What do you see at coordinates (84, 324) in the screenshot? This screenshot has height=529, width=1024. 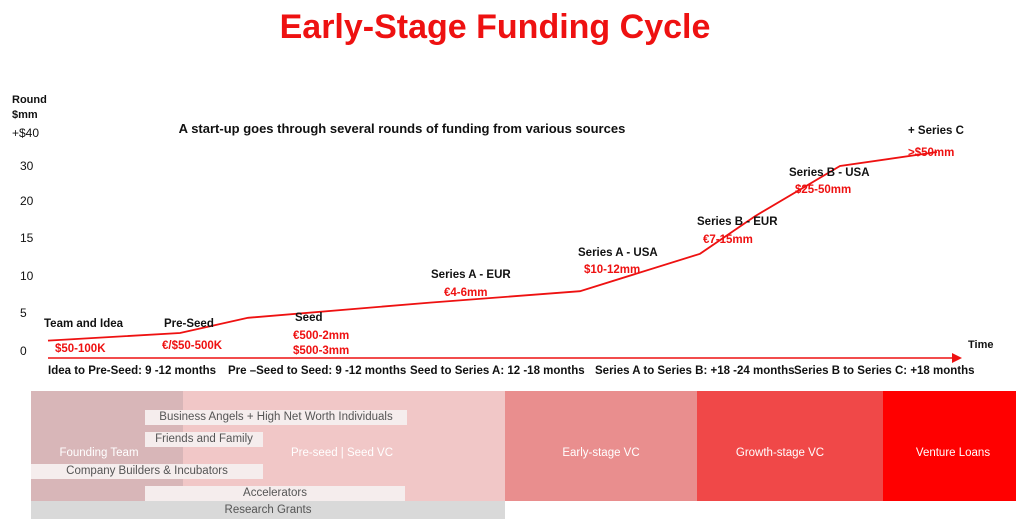 I see `stage-name: Team and Idea` at bounding box center [84, 324].